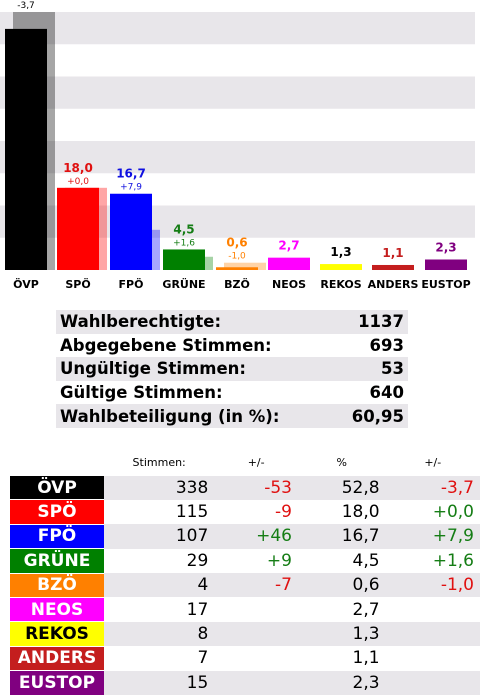 This screenshot has height=700, width=487. What do you see at coordinates (341, 488) in the screenshot?
I see `percent-cell: 52,8` at bounding box center [341, 488].